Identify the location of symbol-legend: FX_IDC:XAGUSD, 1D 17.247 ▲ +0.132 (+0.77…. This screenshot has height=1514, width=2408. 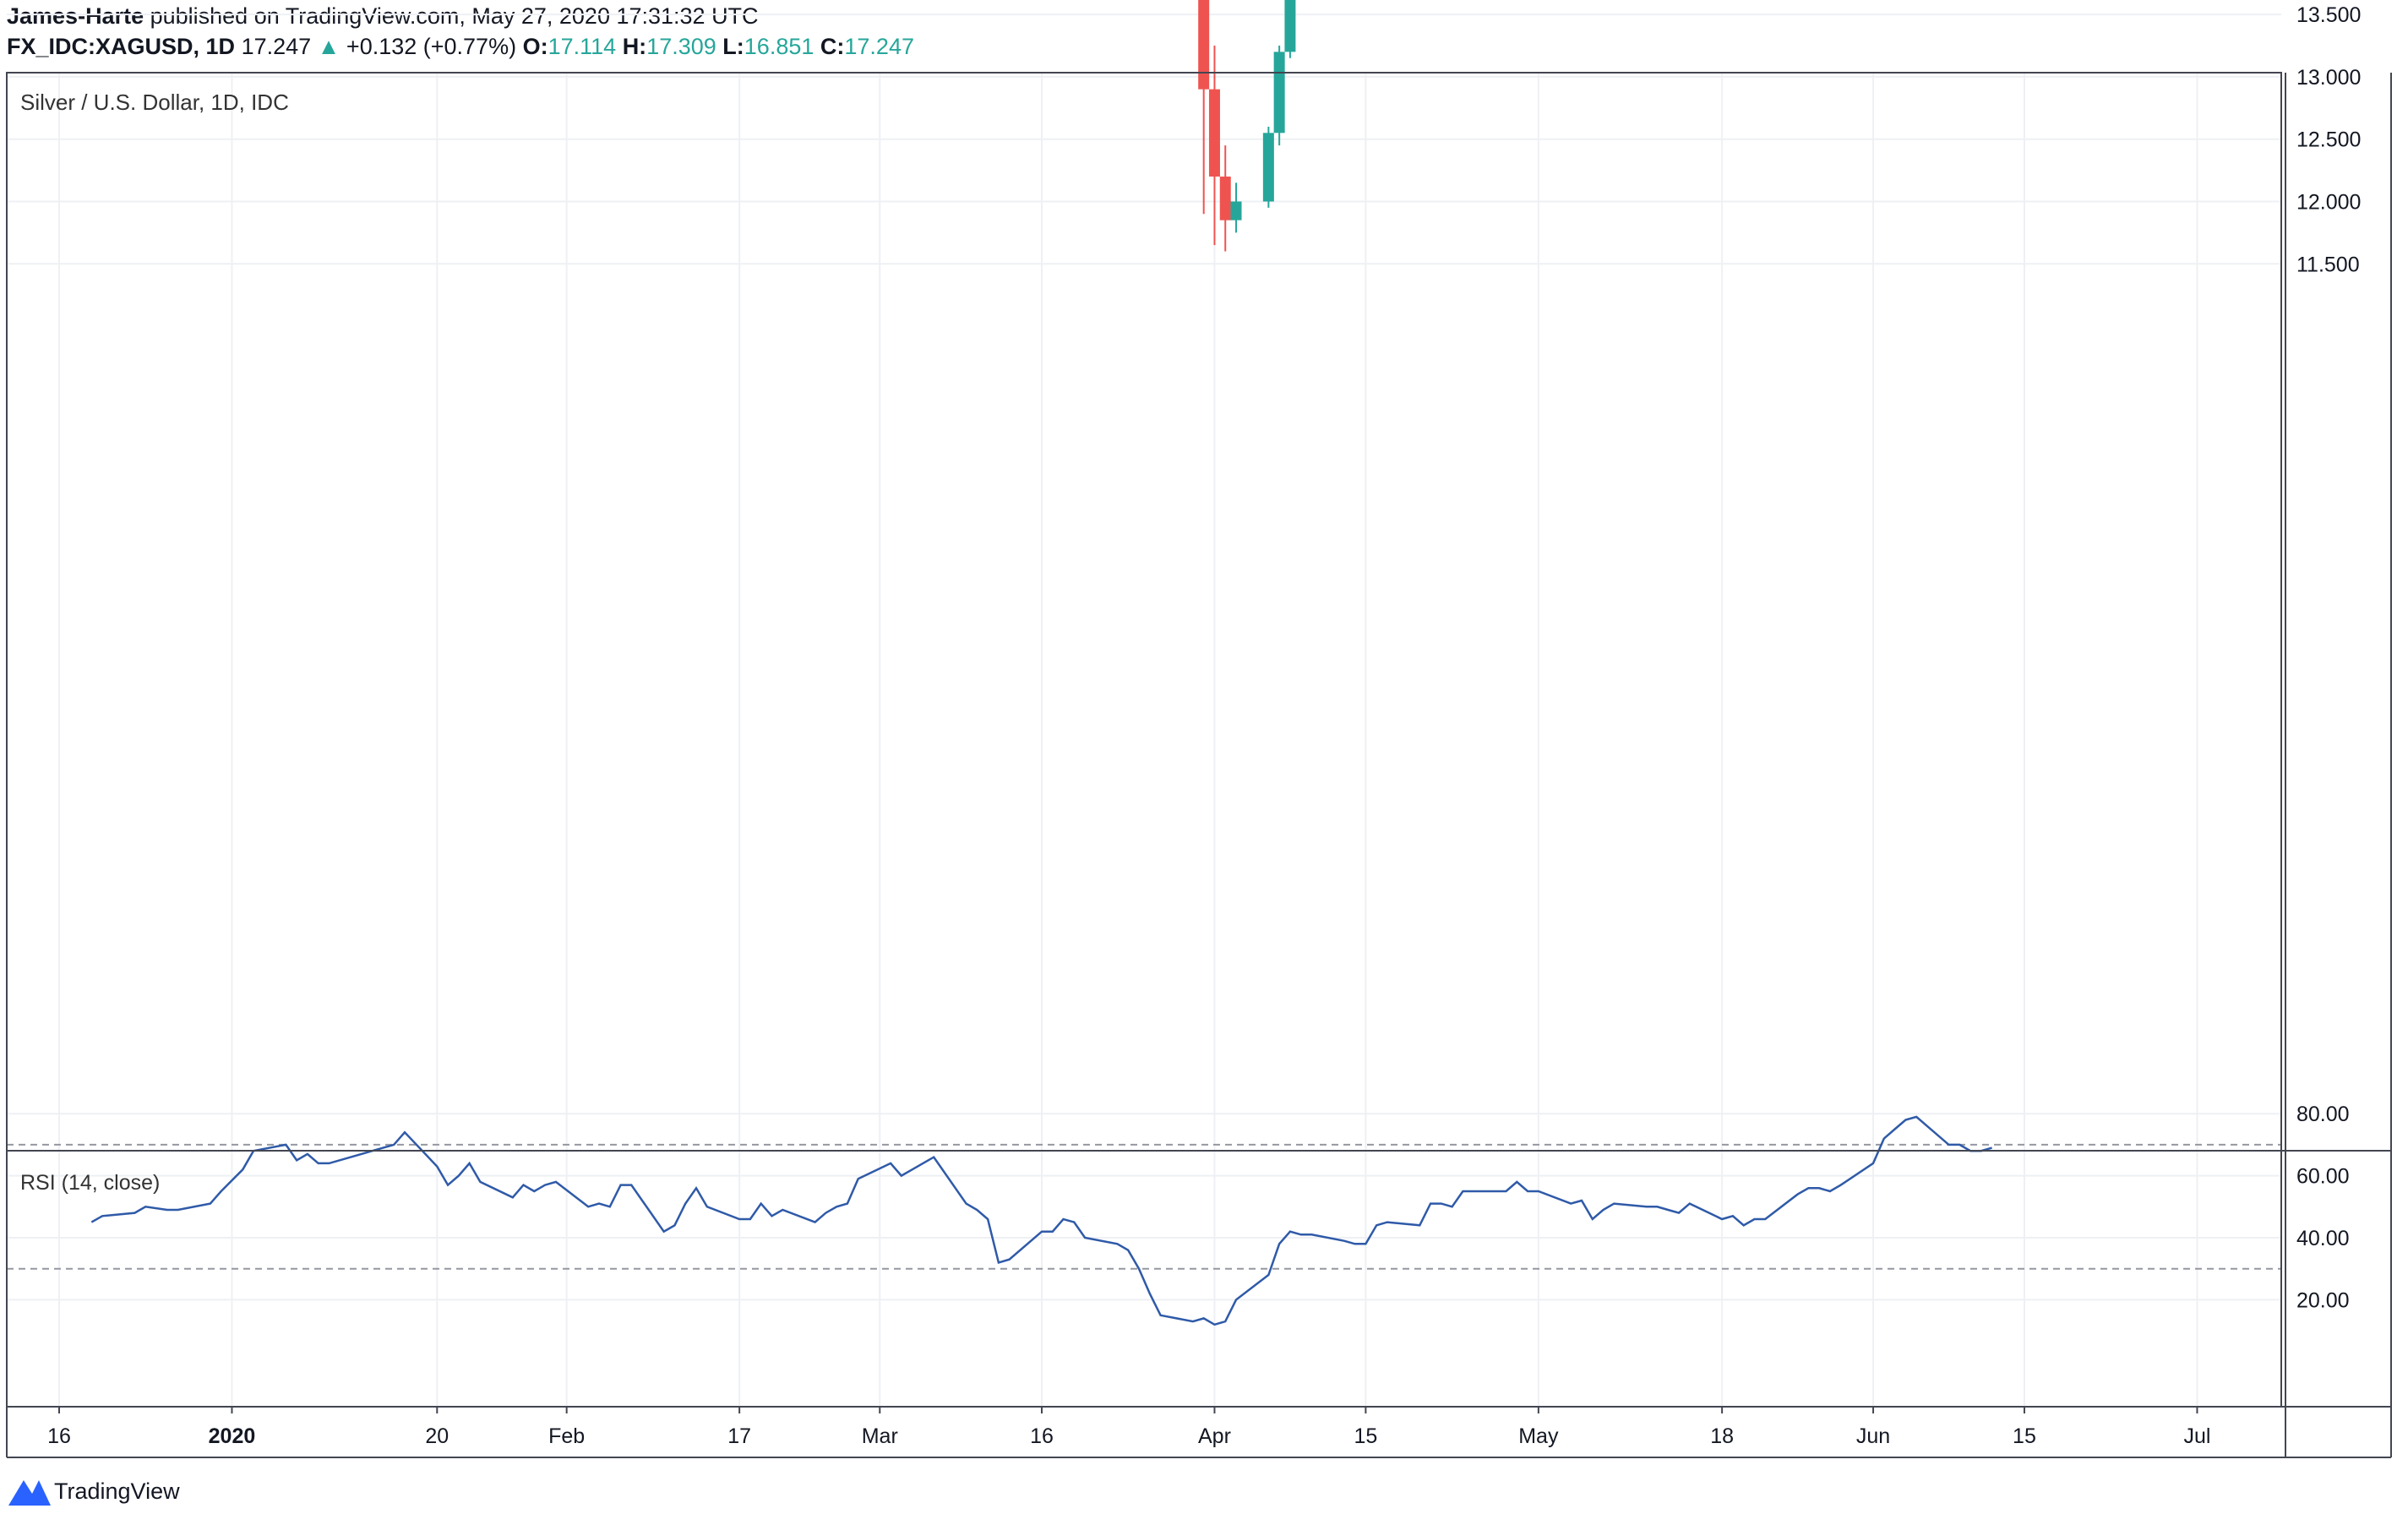
(460, 47).